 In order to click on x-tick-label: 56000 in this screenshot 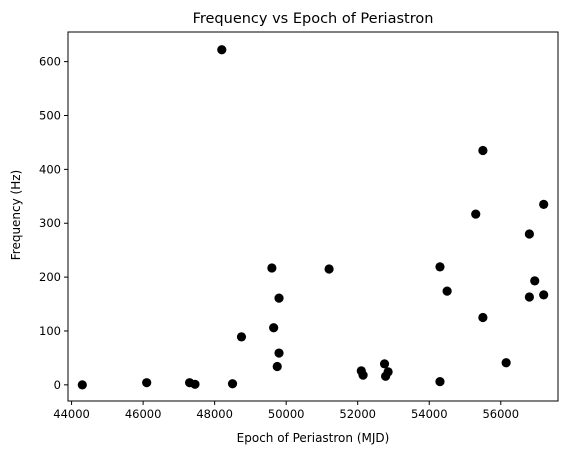, I will do `click(500, 414)`.